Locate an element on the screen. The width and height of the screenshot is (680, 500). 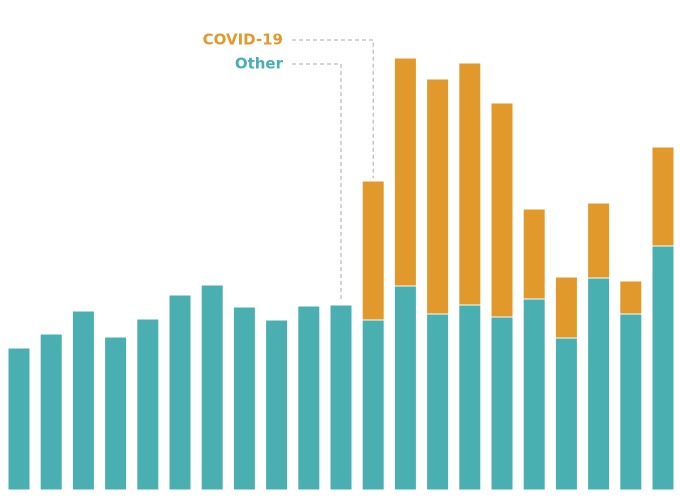
legend-label: Other is located at coordinates (259, 64).